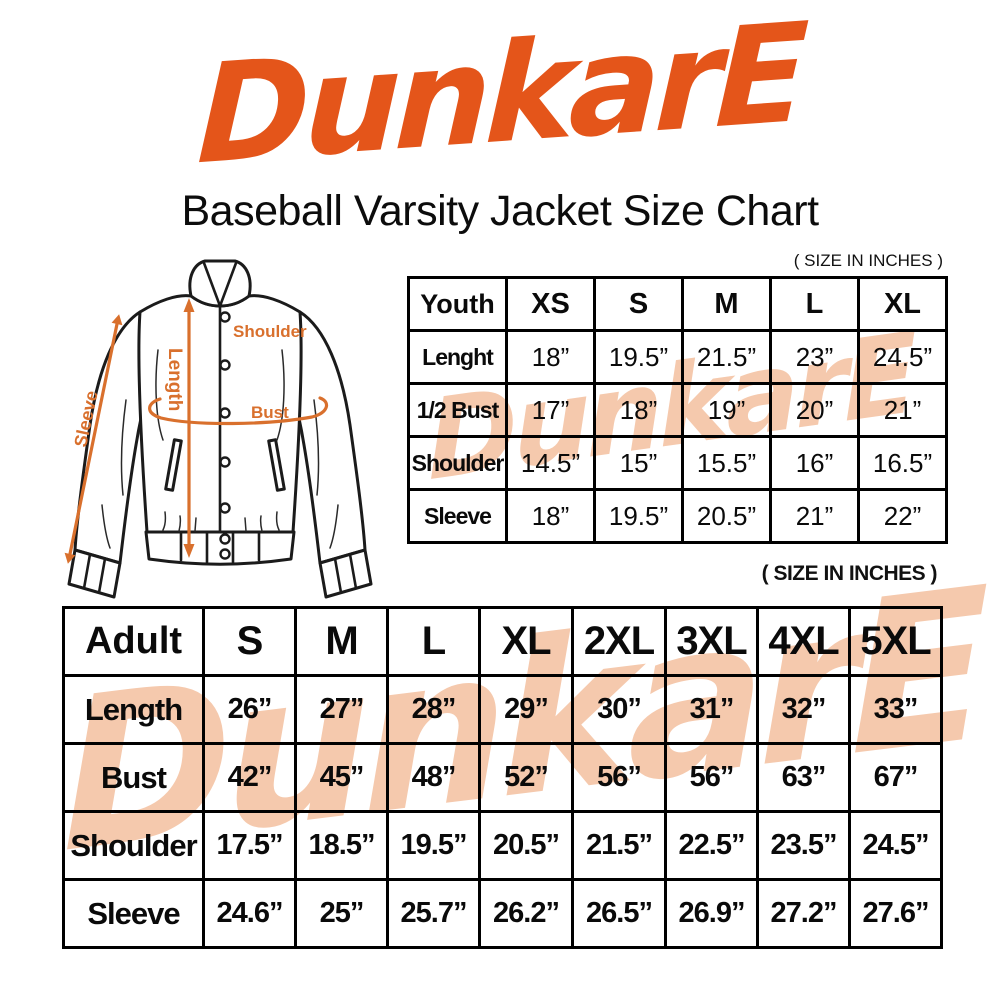 The height and width of the screenshot is (1000, 1000). What do you see at coordinates (526, 709) in the screenshot?
I see `adult-size-cell: 29”` at bounding box center [526, 709].